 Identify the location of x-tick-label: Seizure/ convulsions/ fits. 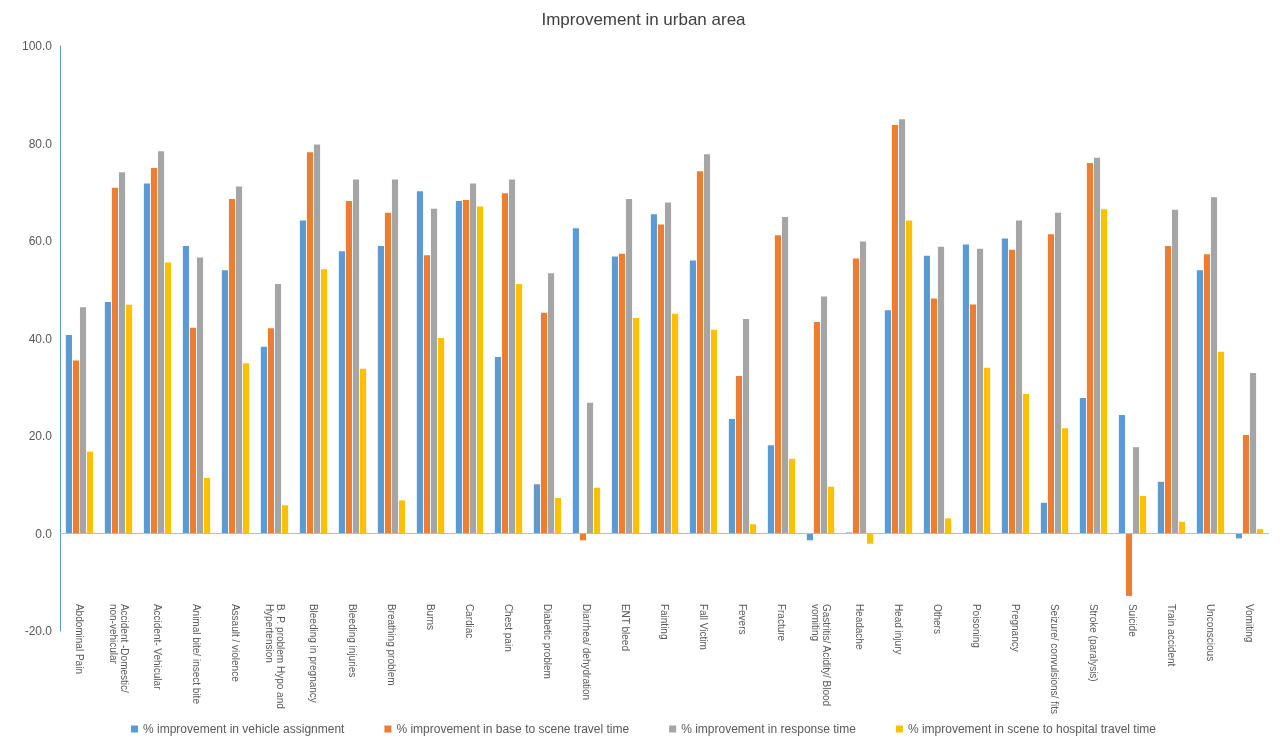
(1054, 658).